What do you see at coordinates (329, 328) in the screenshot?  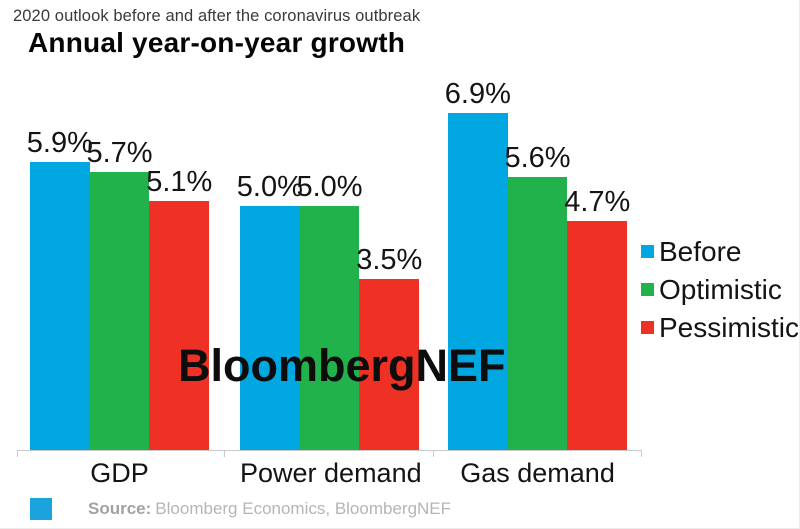 I see `bar-optimistic-power-demand` at bounding box center [329, 328].